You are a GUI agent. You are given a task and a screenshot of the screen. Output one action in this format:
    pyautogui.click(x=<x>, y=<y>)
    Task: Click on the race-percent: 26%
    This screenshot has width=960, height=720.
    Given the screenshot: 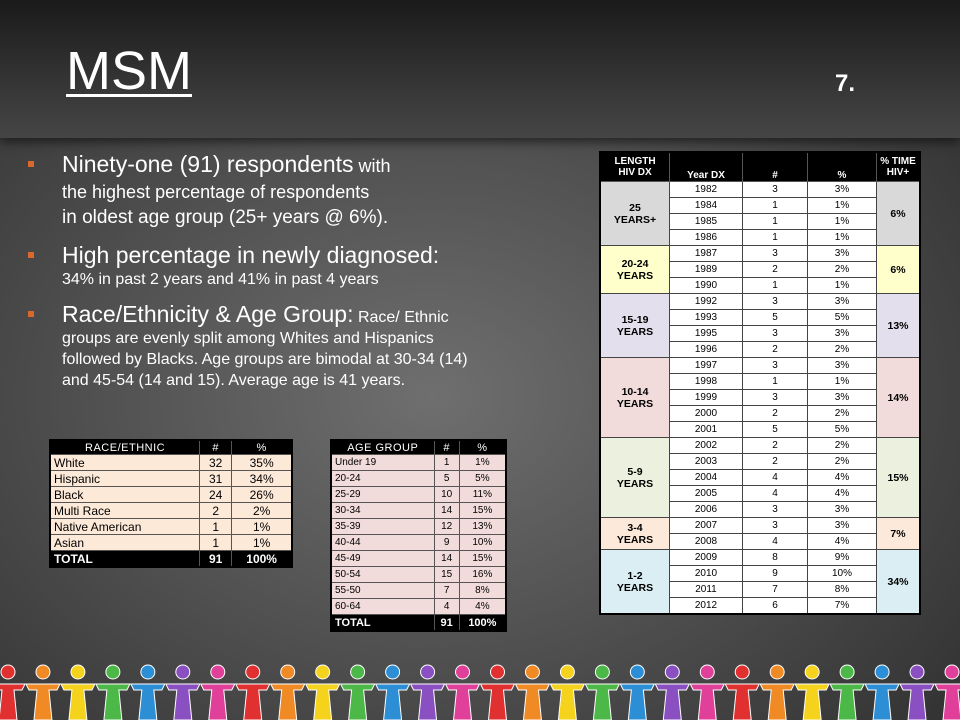 What is the action you would take?
    pyautogui.click(x=262, y=494)
    